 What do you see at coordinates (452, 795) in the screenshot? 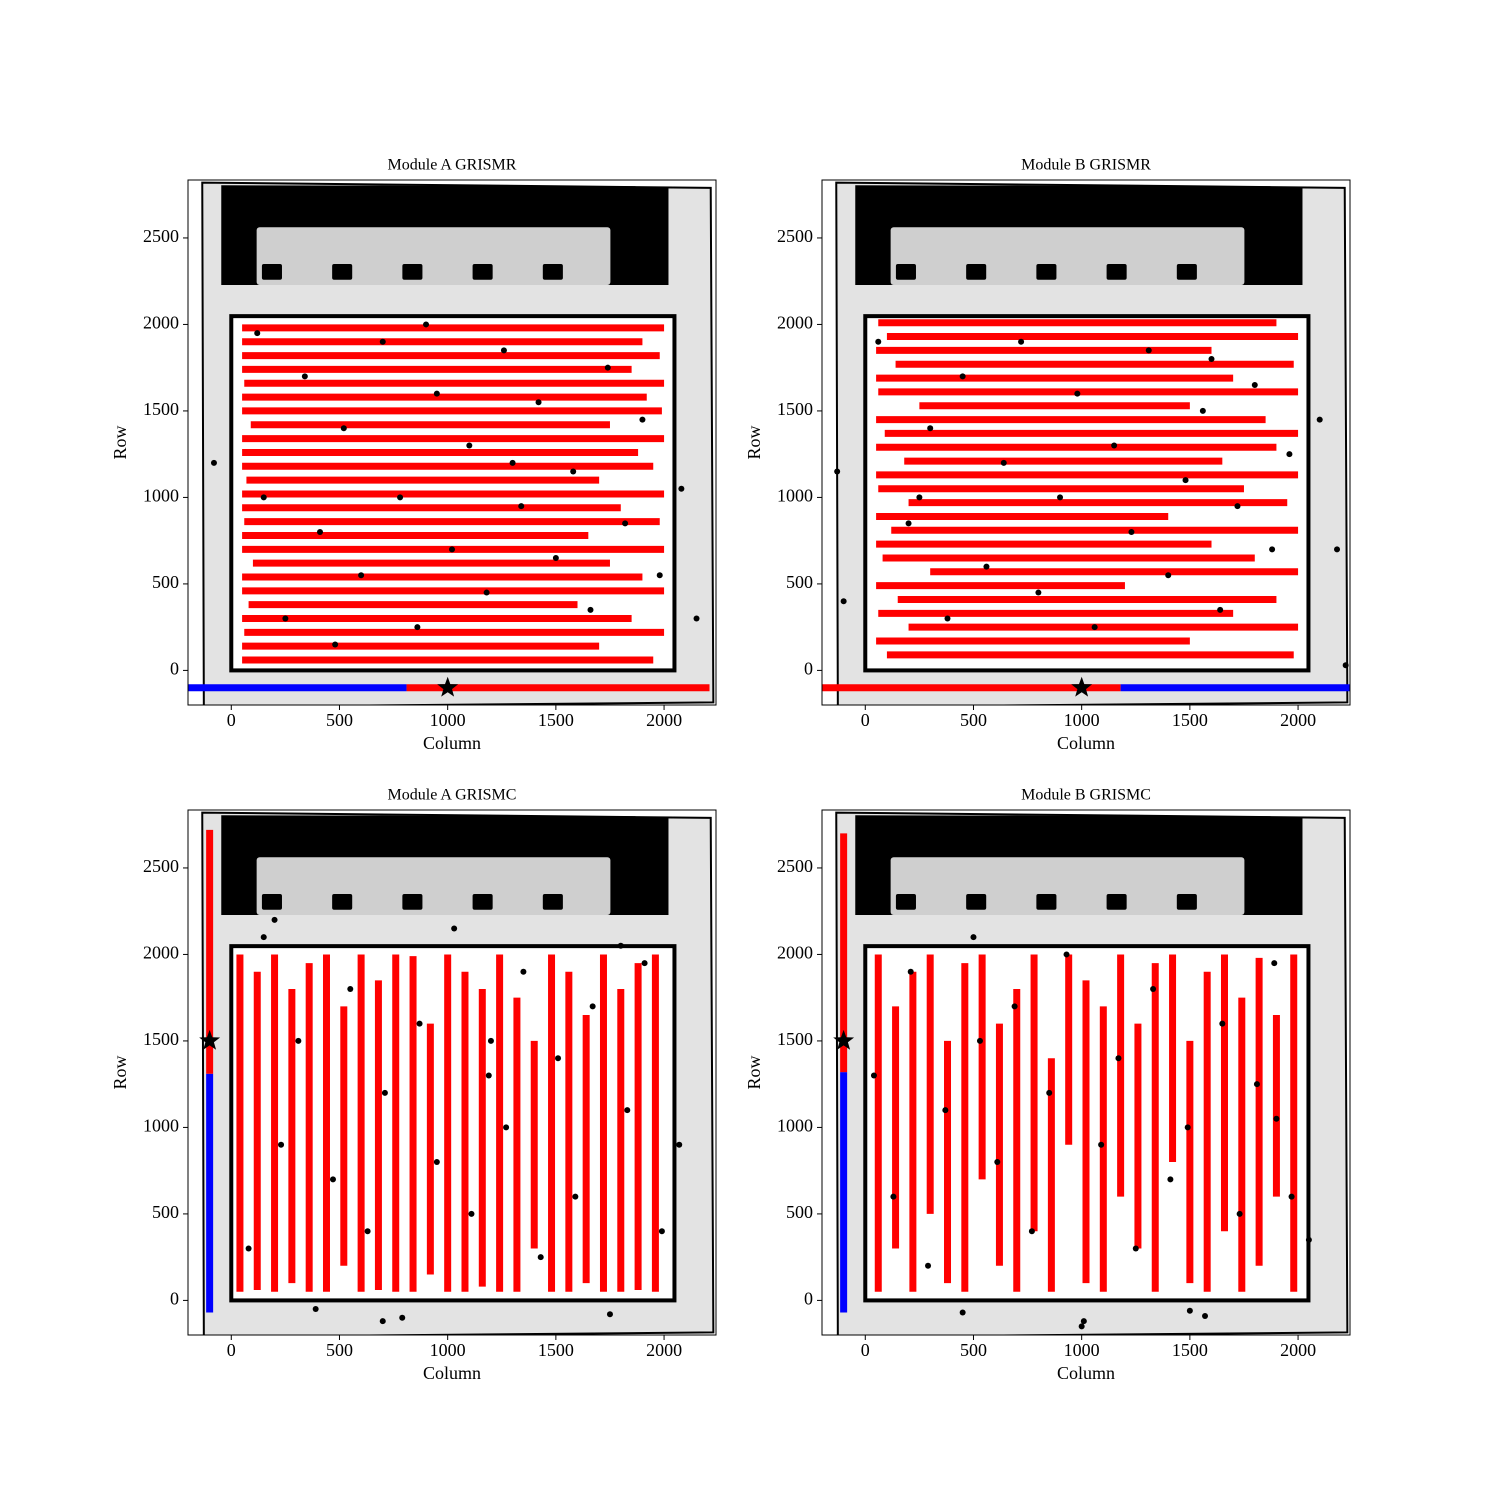
I see `chart-title: Module A GRISMC` at bounding box center [452, 795].